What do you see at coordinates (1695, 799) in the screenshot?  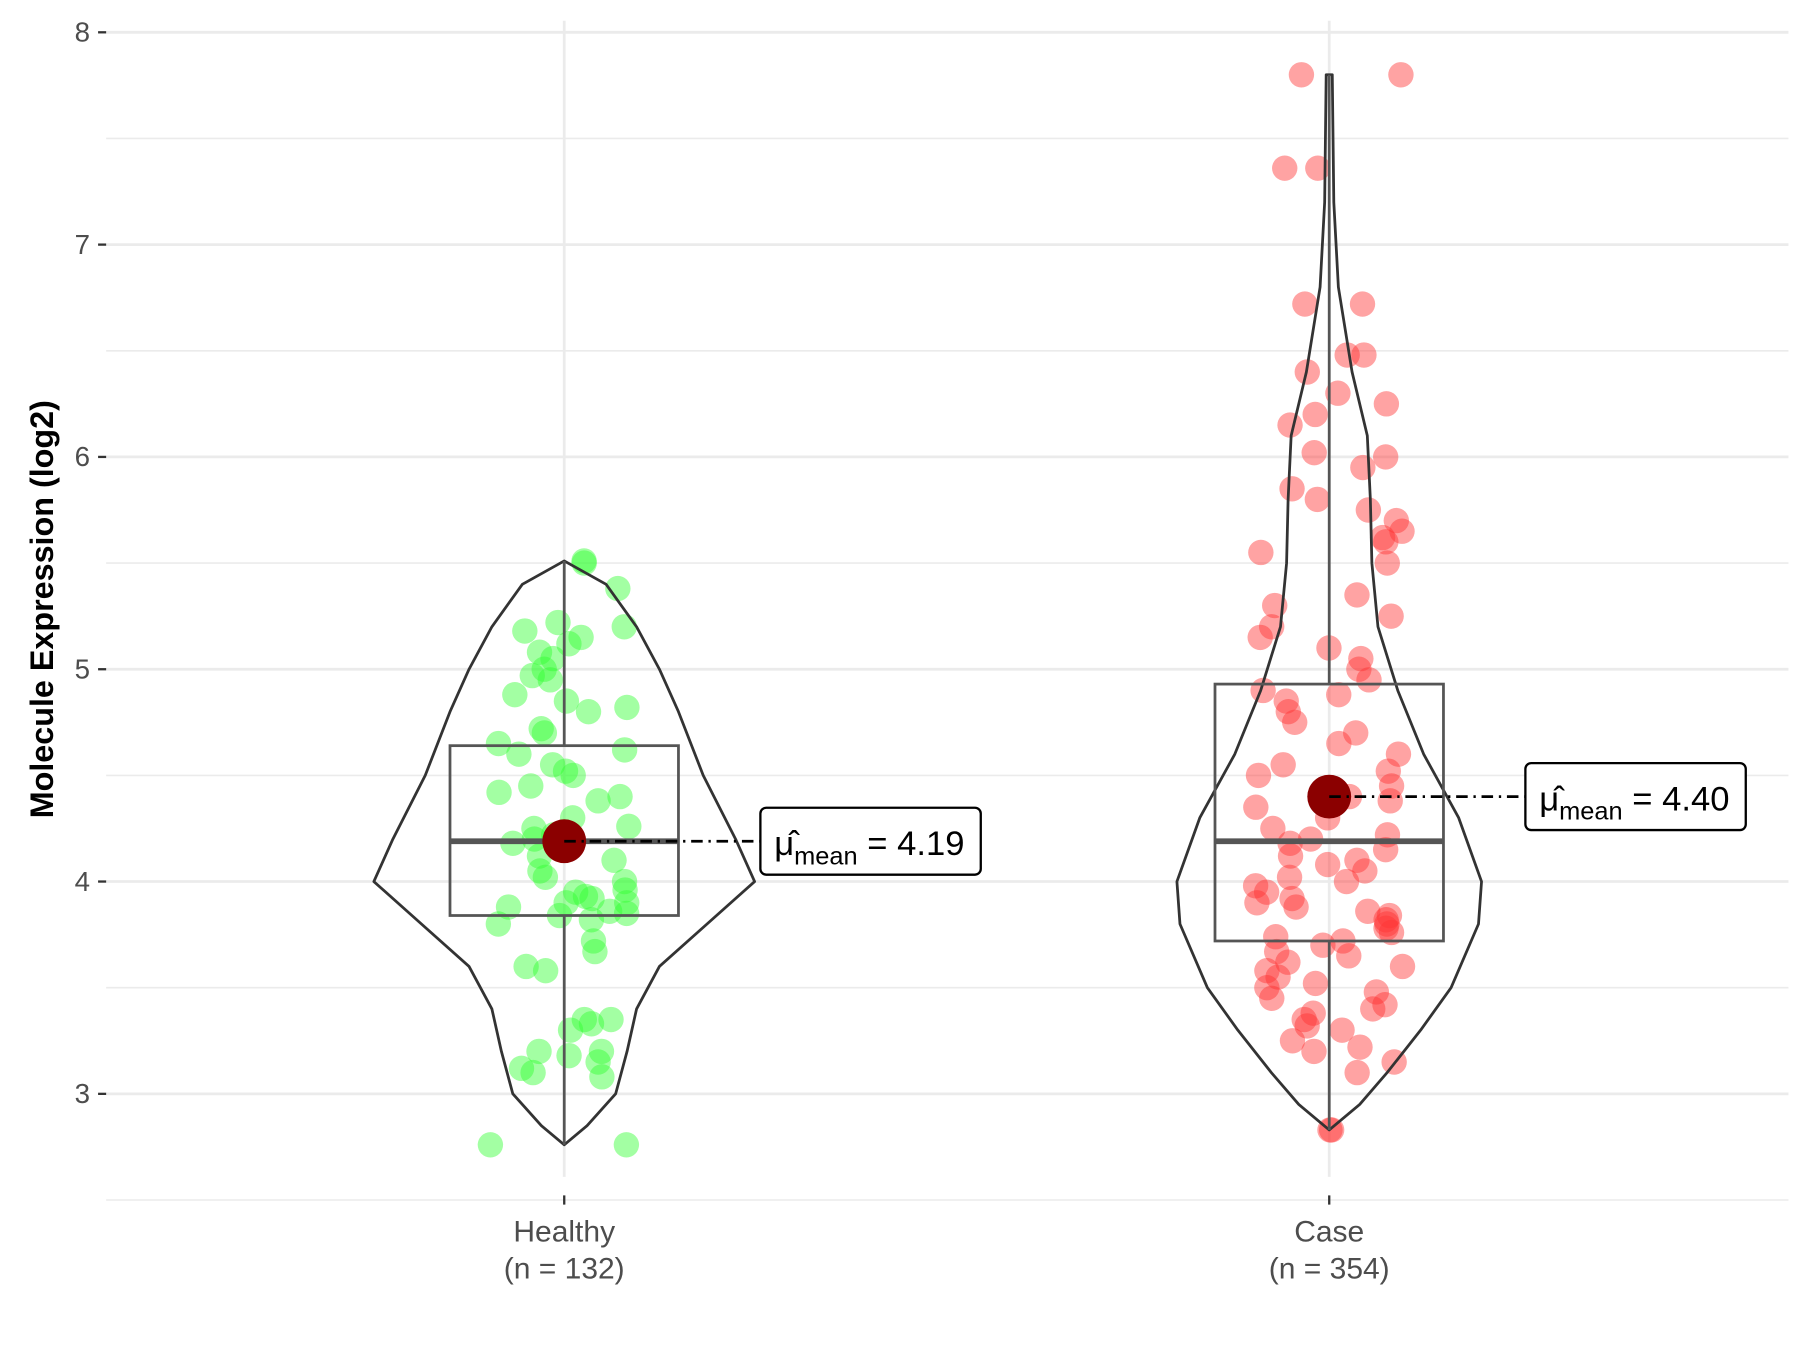 I see `mean-value: 4.40` at bounding box center [1695, 799].